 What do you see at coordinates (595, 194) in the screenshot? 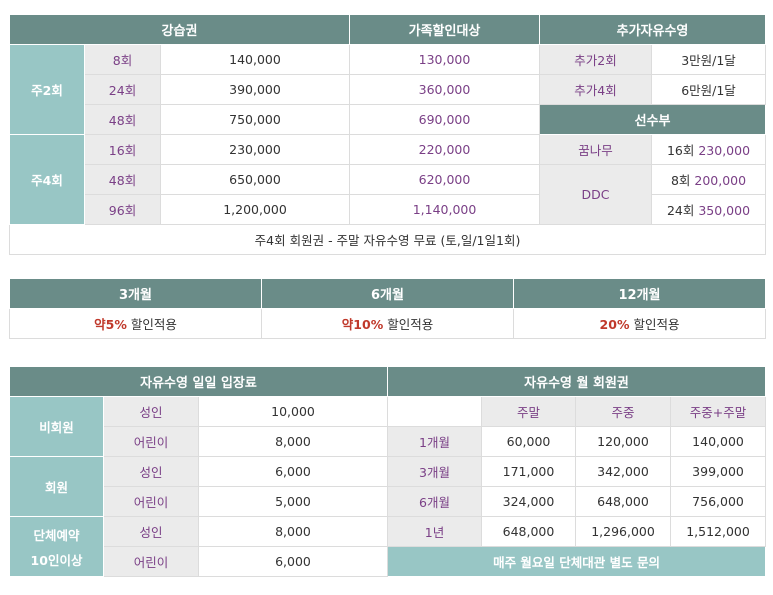
I see `athlete-label-ddc: DDC` at bounding box center [595, 194].